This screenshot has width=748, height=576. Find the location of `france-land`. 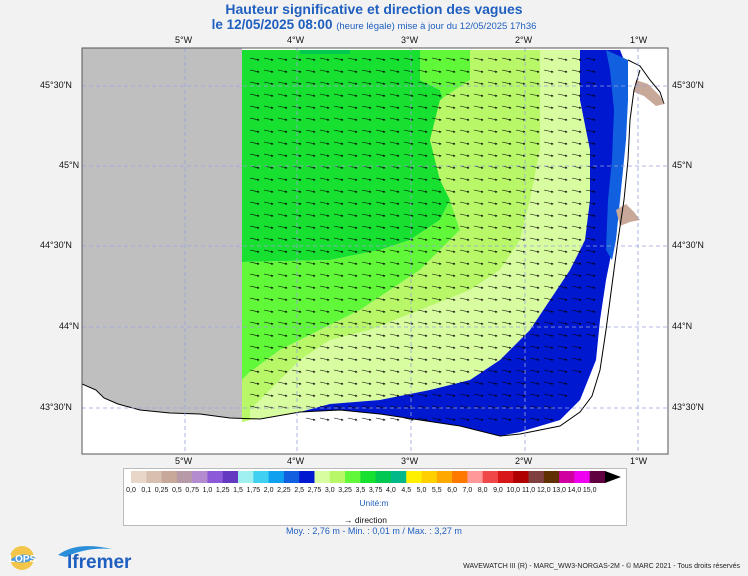

france-land is located at coordinates (632, 257).